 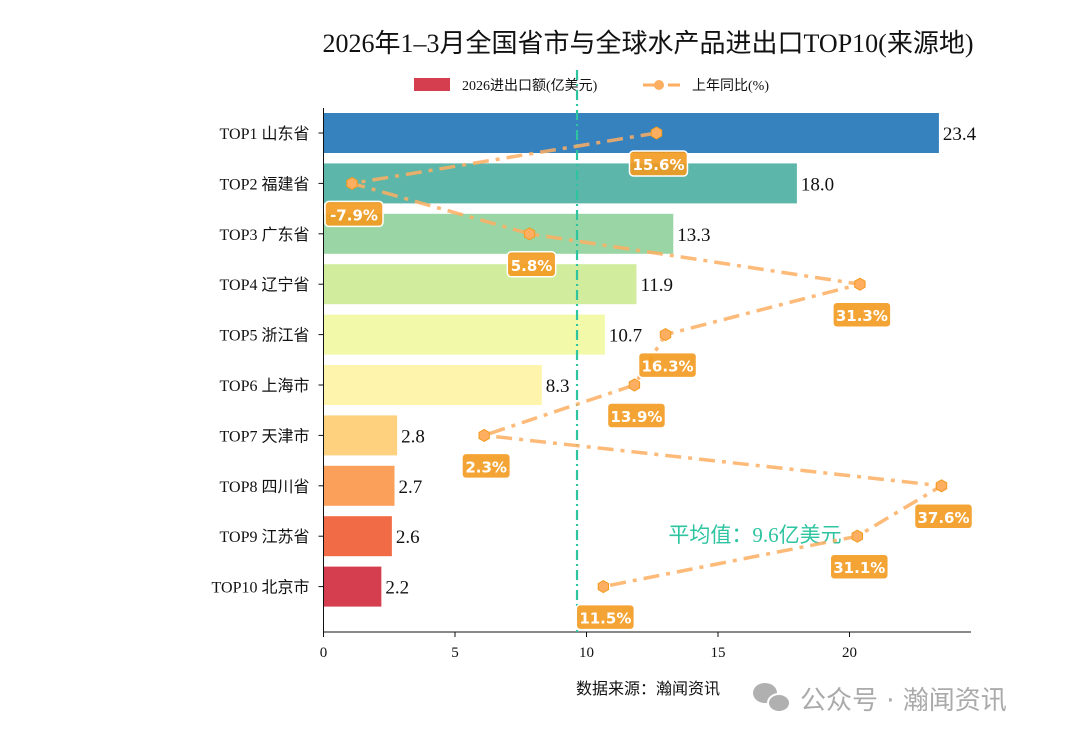 What do you see at coordinates (265, 537) in the screenshot?
I see `y-tick-label: TOP9 江苏省` at bounding box center [265, 537].